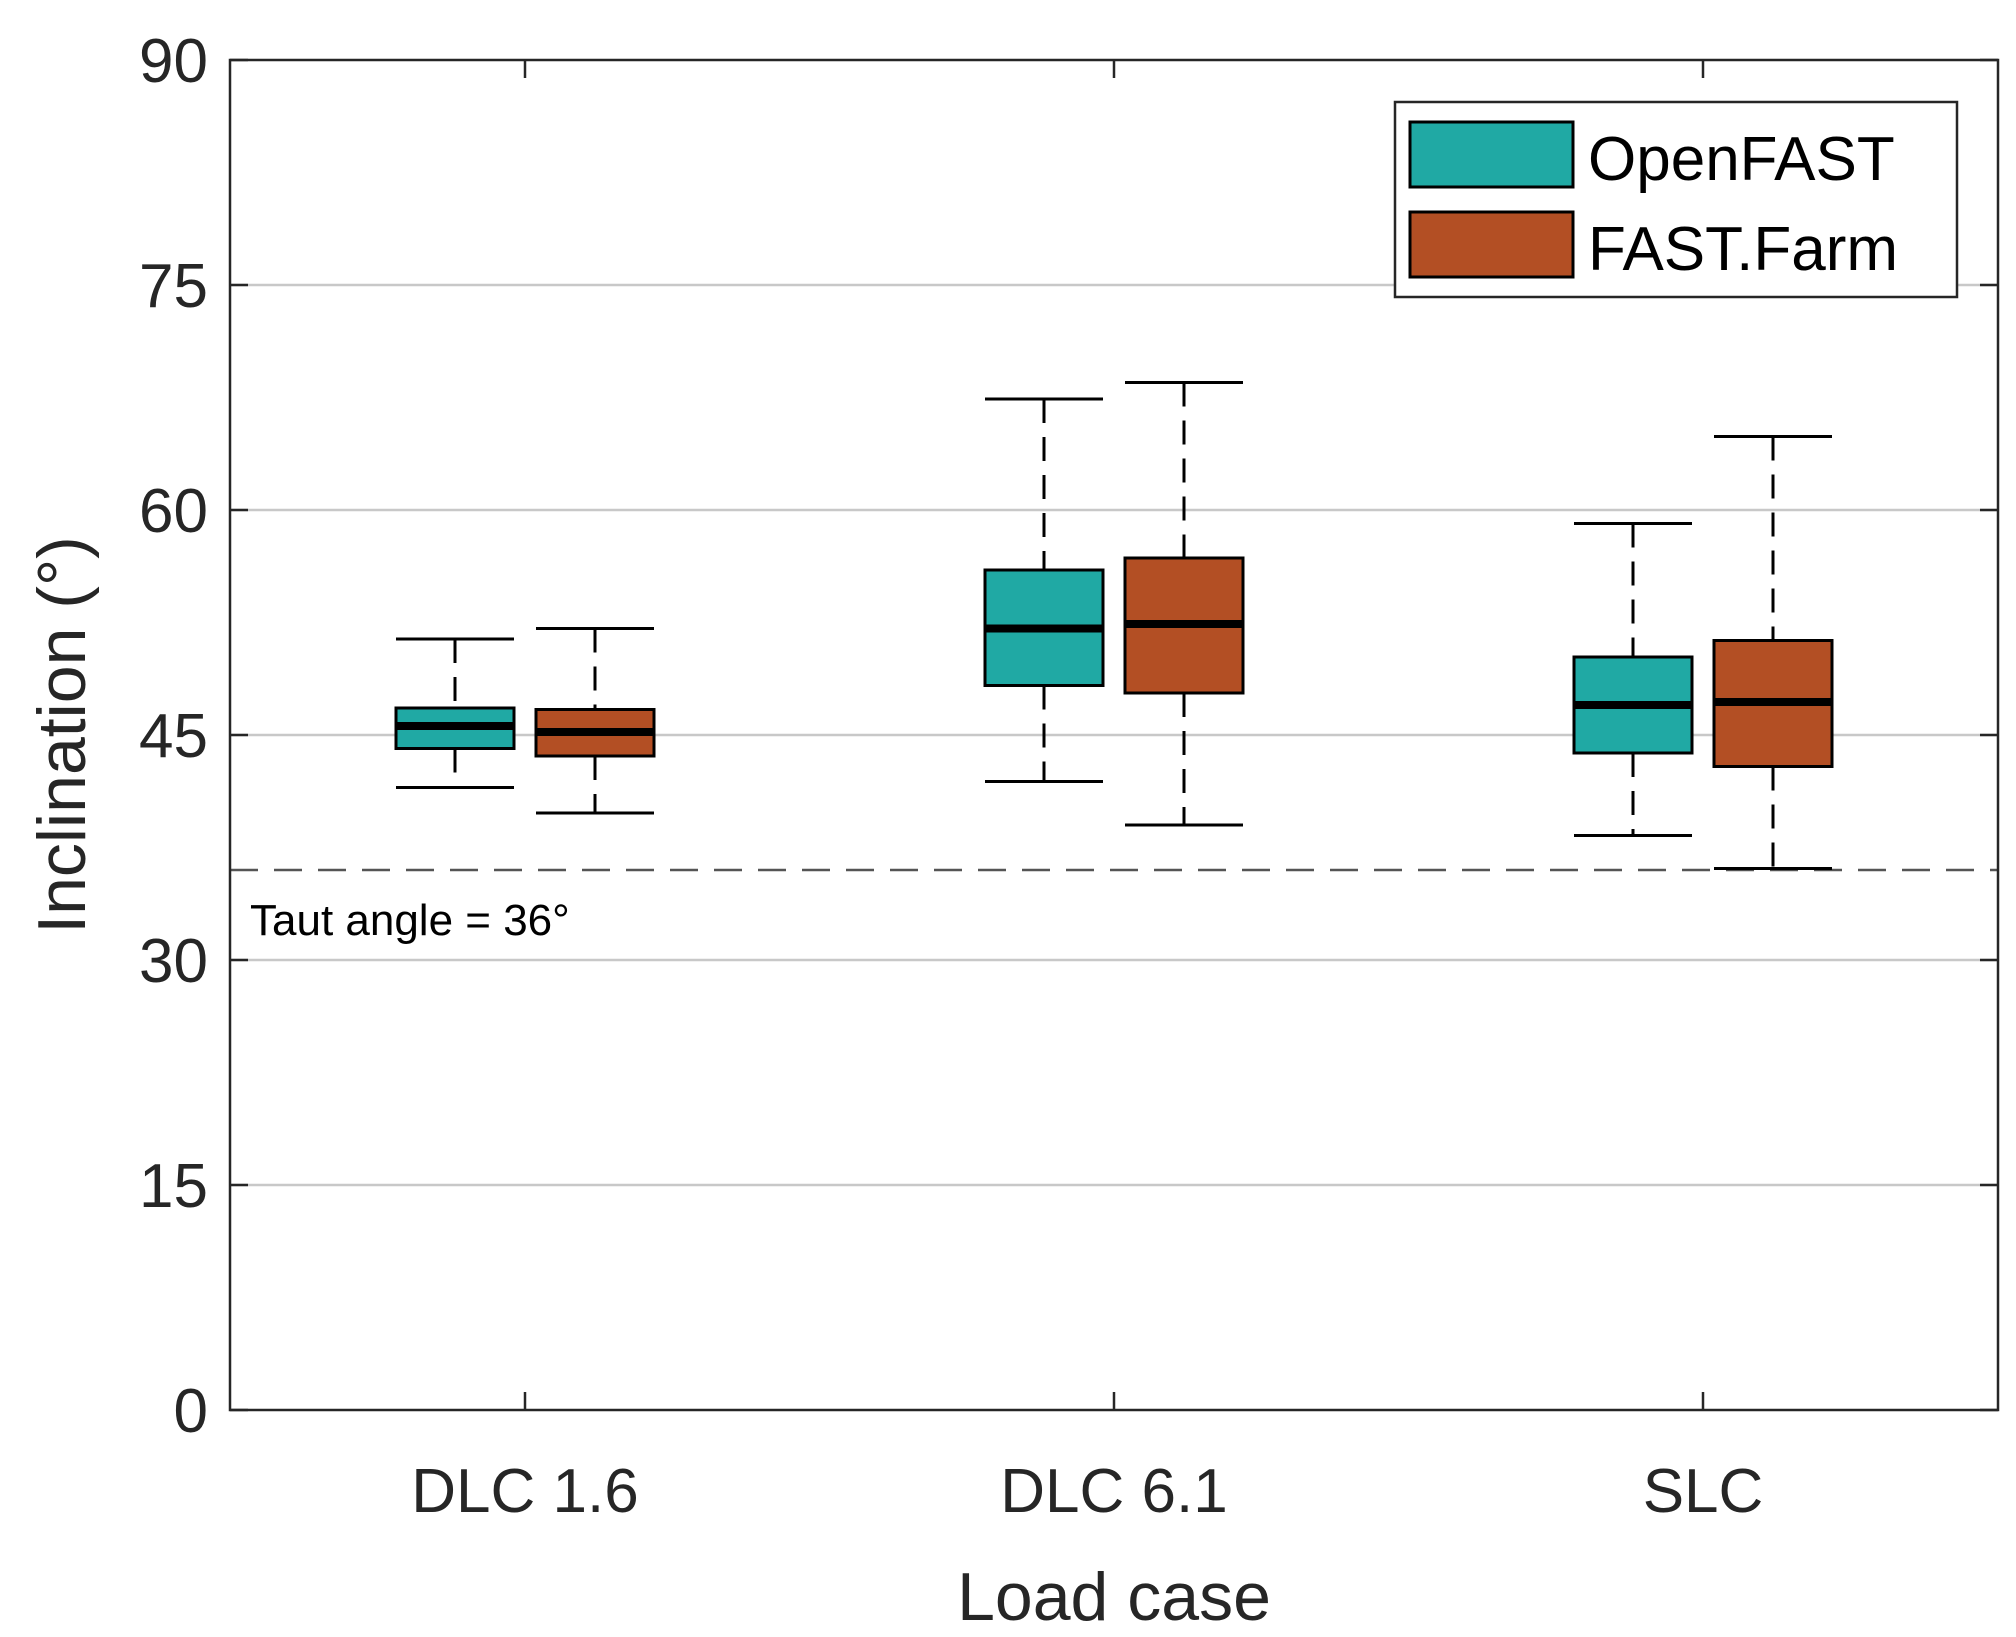 This screenshot has width=2016, height=1637. I want to click on y-axis-title: Inclination (°), so click(62, 735).